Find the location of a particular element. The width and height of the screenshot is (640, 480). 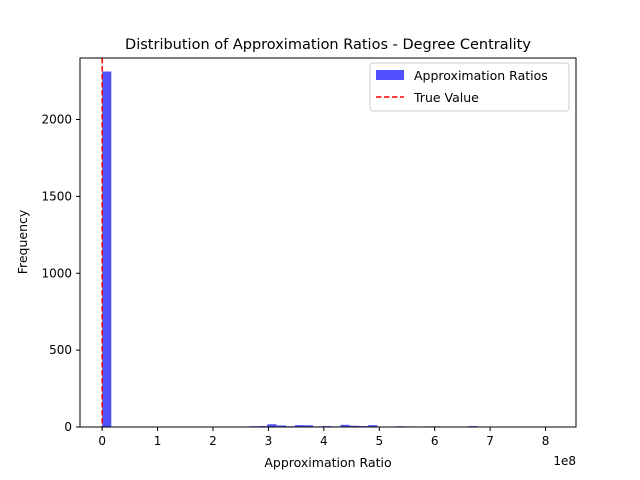

x-tick-label-4: 4 is located at coordinates (324, 441).